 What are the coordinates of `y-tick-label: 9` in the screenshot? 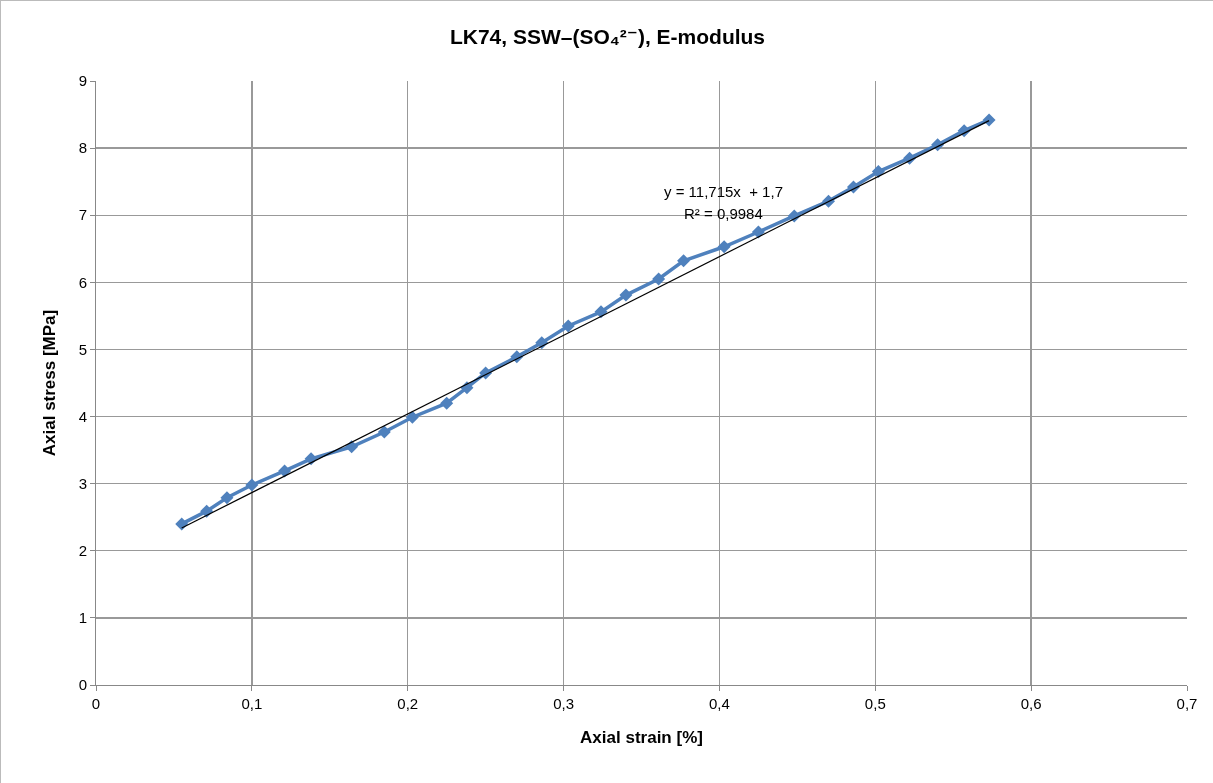 It's located at (82, 81).